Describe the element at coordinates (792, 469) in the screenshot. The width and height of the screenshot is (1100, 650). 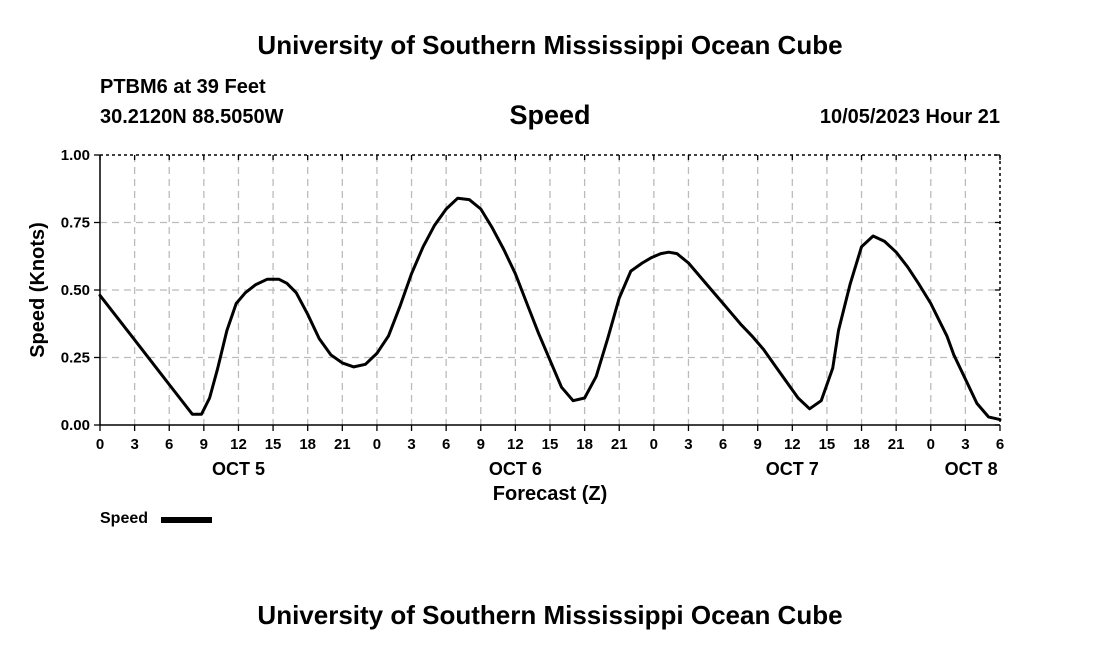
I see `day-label: OCT 7` at that location.